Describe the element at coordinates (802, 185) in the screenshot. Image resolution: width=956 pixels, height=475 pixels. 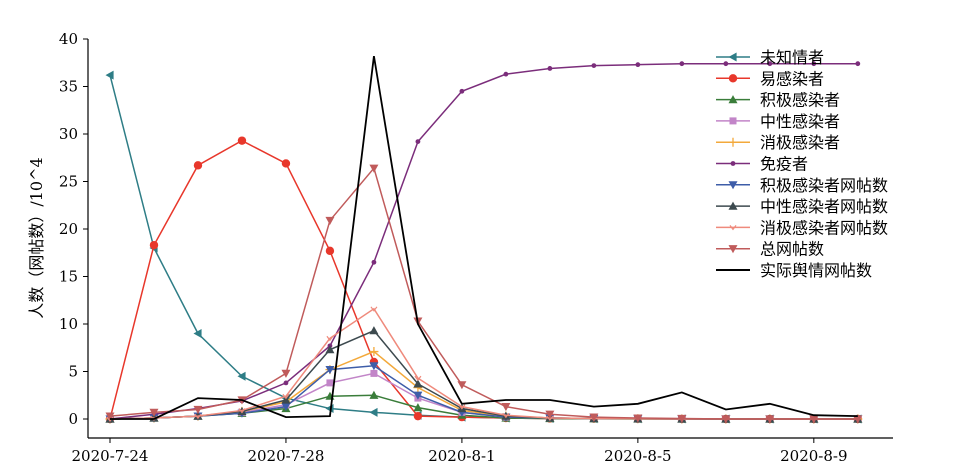
I see `legend-entry: 积极感染者网帖数` at that location.